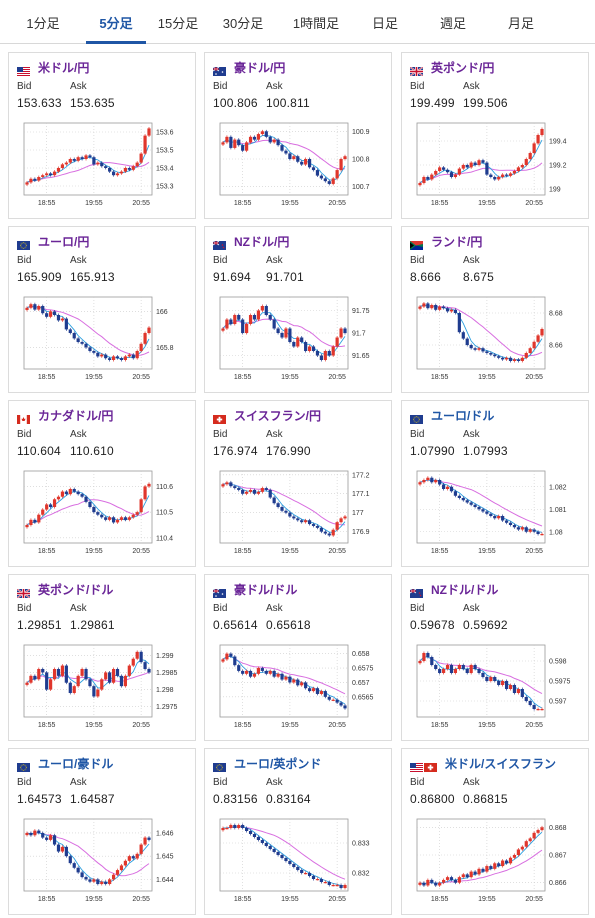 The height and width of the screenshot is (918, 595). I want to click on ask-value: 199.506, so click(485, 103).